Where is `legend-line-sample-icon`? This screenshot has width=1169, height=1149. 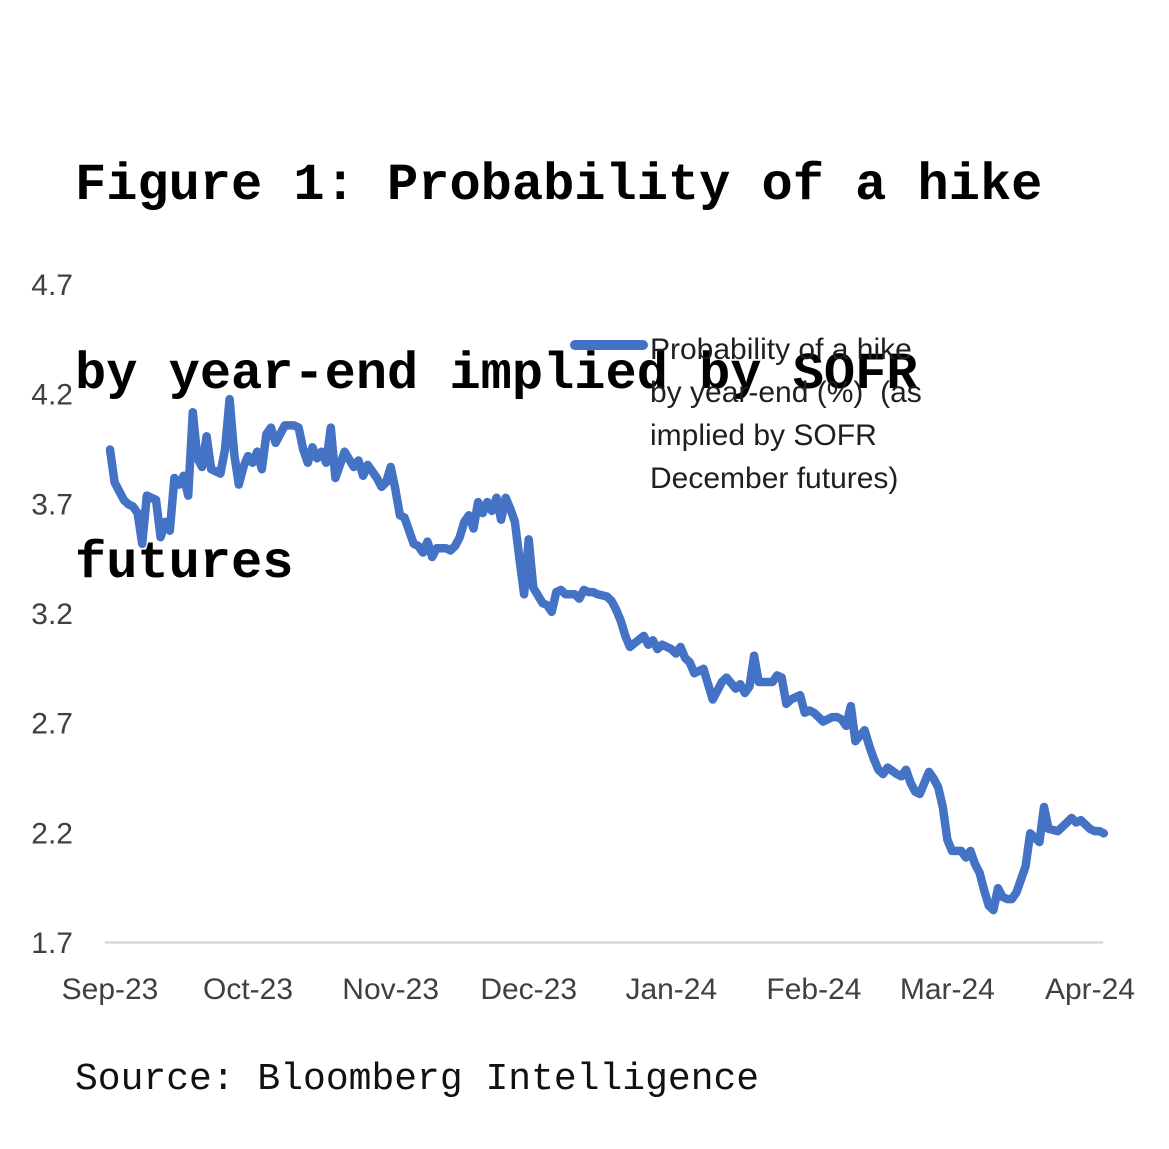 legend-line-sample-icon is located at coordinates (609, 345).